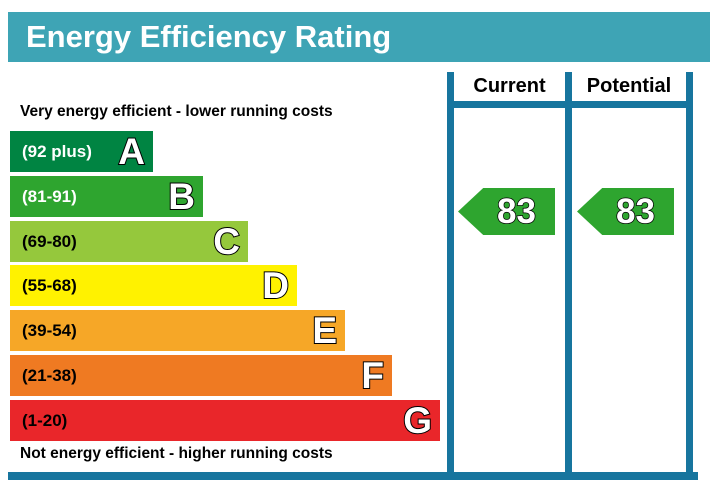  Describe the element at coordinates (275, 285) in the screenshot. I see `band-d-letter: D` at that location.